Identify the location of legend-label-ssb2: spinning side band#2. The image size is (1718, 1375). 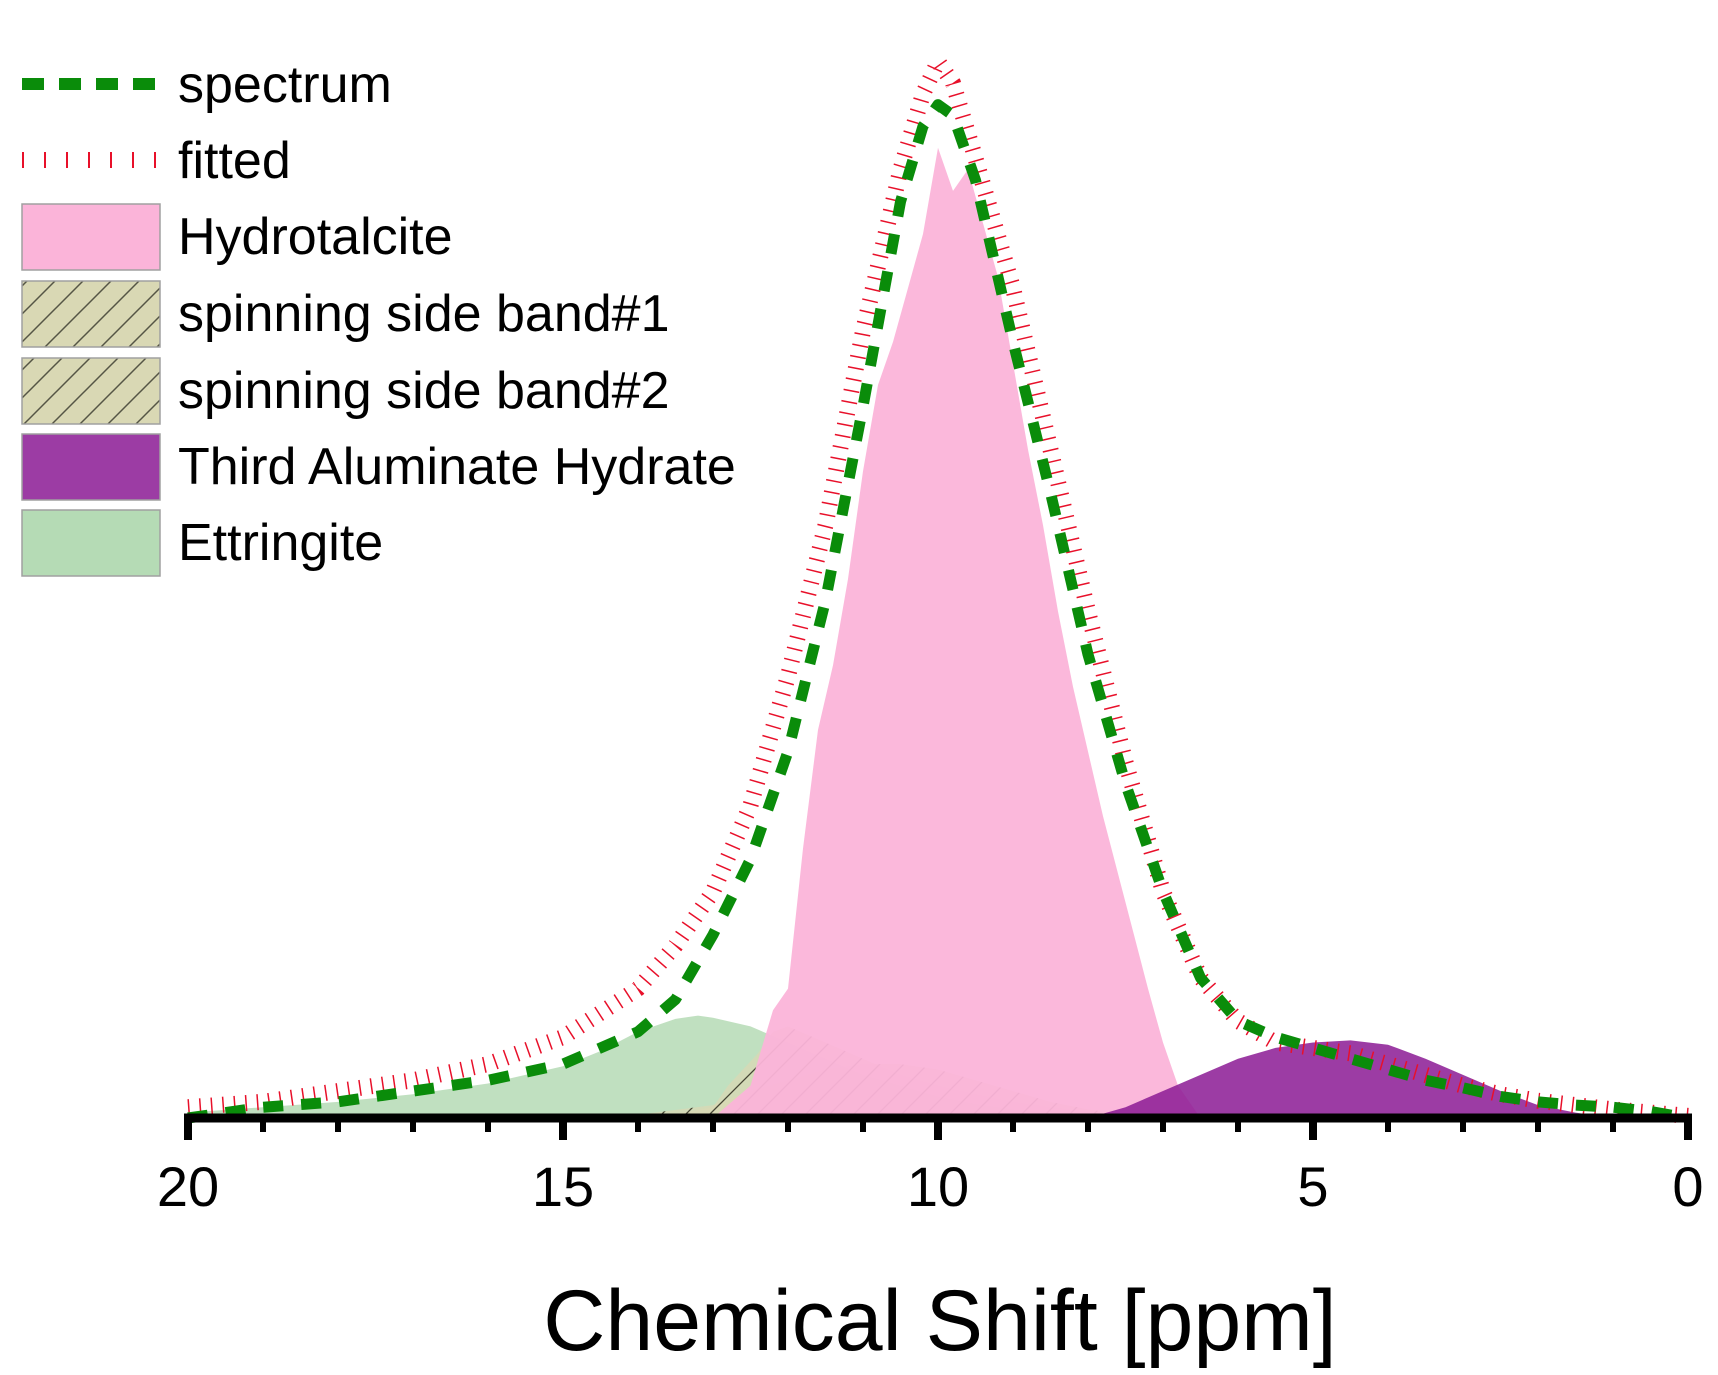
(424, 391).